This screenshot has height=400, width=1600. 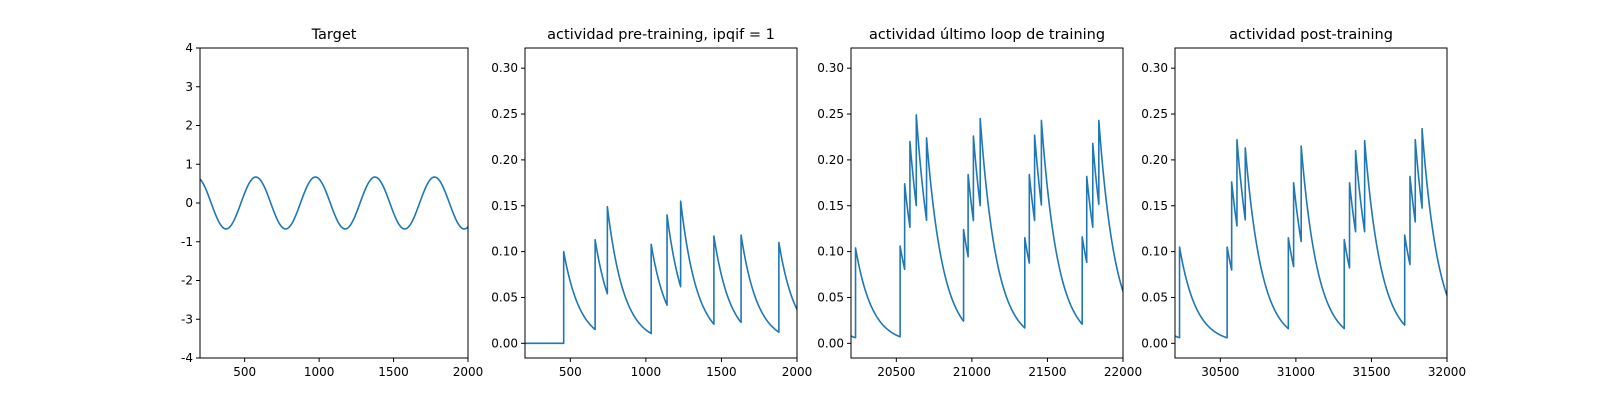 I want to click on x-tick-label: 21500, so click(x=1047, y=372).